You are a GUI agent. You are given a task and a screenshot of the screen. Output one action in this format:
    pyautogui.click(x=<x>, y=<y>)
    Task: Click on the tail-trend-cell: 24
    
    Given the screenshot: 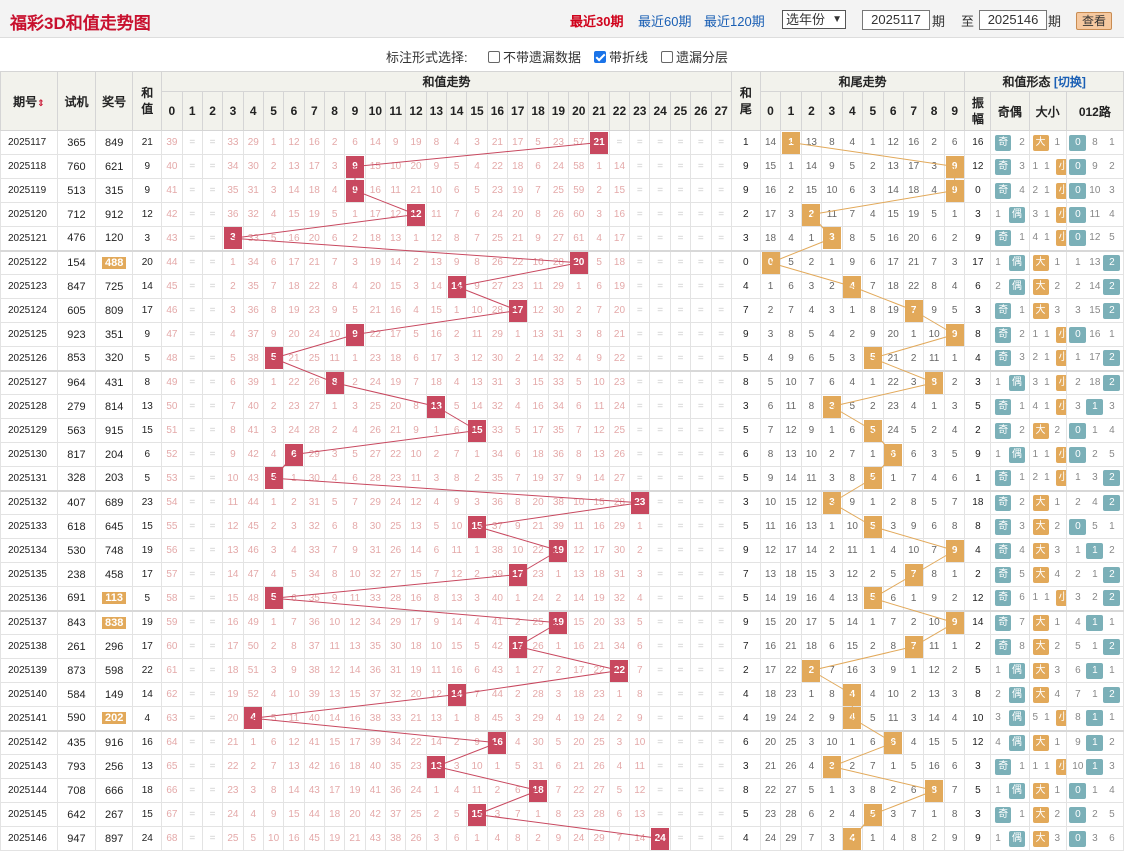 What is the action you would take?
    pyautogui.click(x=791, y=719)
    